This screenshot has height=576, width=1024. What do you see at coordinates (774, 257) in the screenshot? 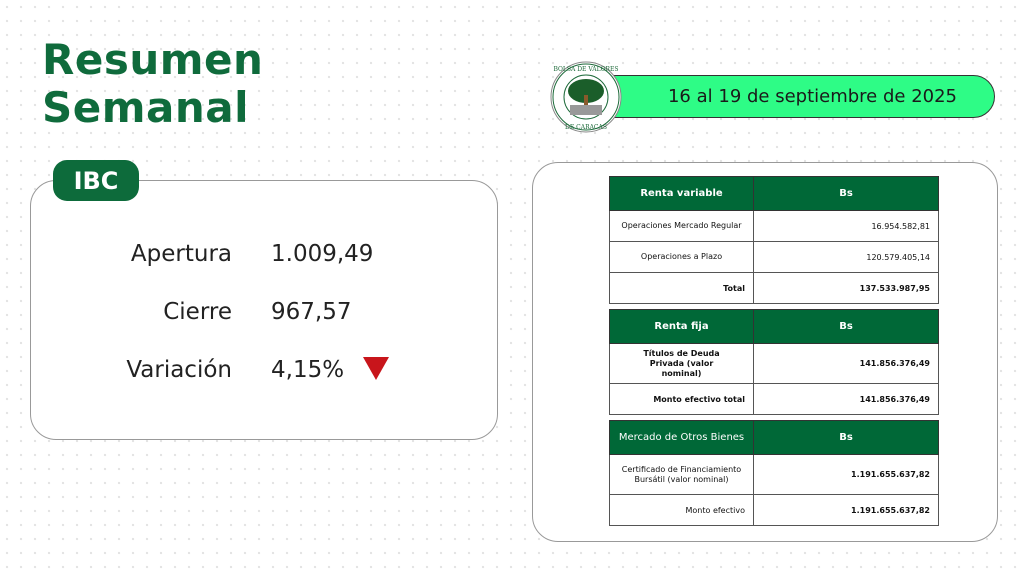
I see `table-row: Operaciones a Plazo 120.579.405,14` at bounding box center [774, 257].